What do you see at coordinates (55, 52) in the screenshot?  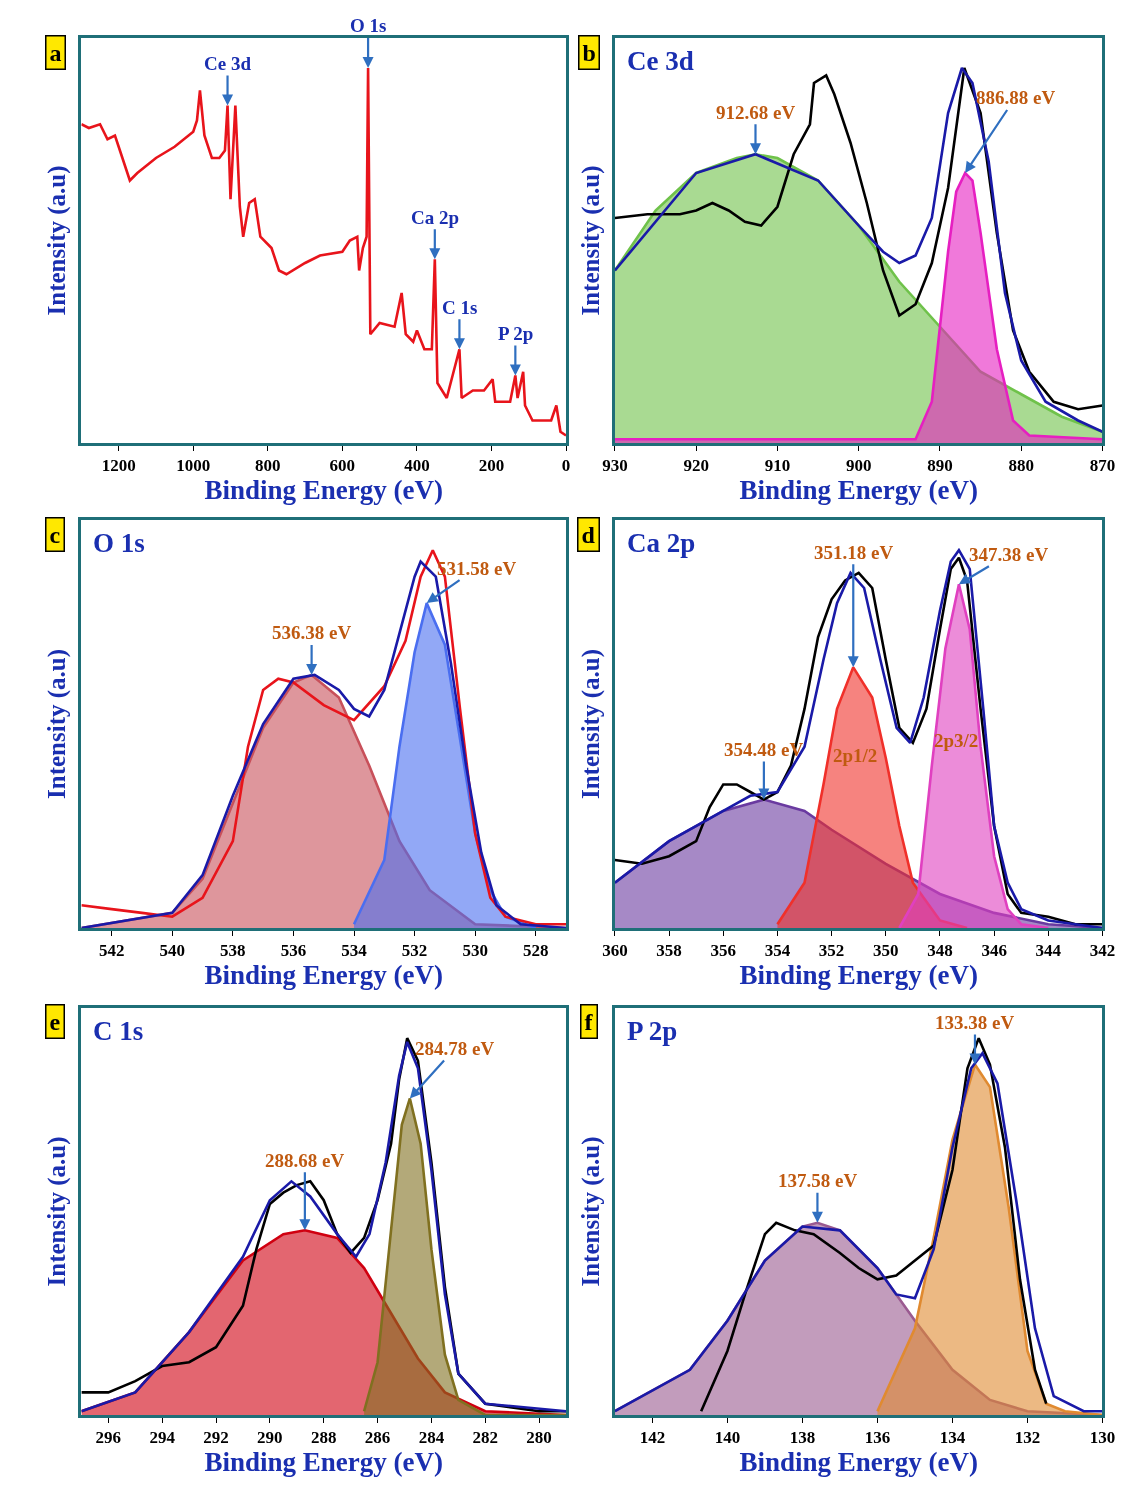 I see `text: a` at bounding box center [55, 52].